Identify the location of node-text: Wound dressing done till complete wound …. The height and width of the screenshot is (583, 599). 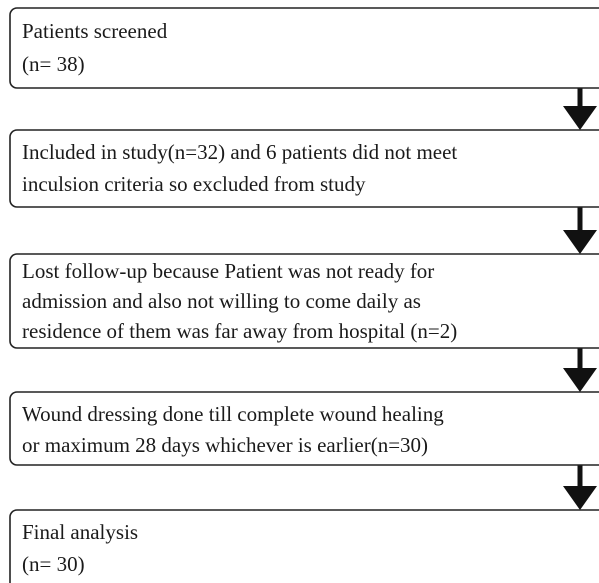
(233, 414).